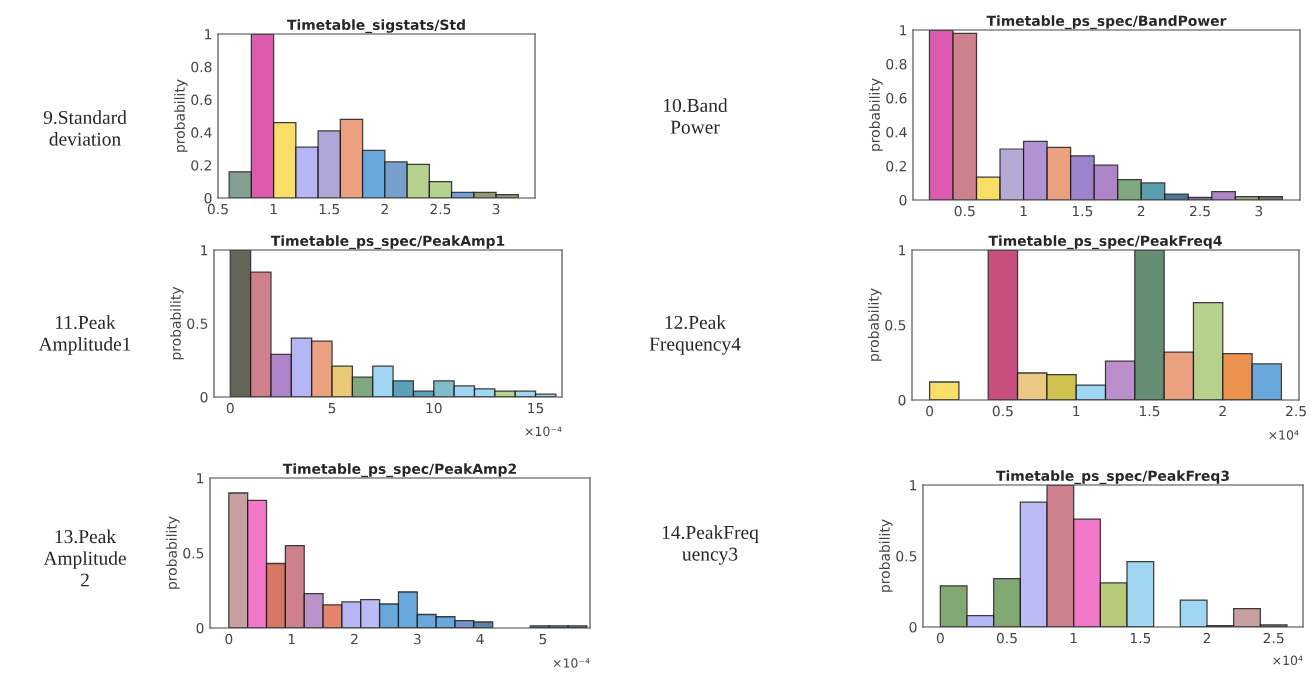  I want to click on x-tick-label: 15, so click(536, 408).